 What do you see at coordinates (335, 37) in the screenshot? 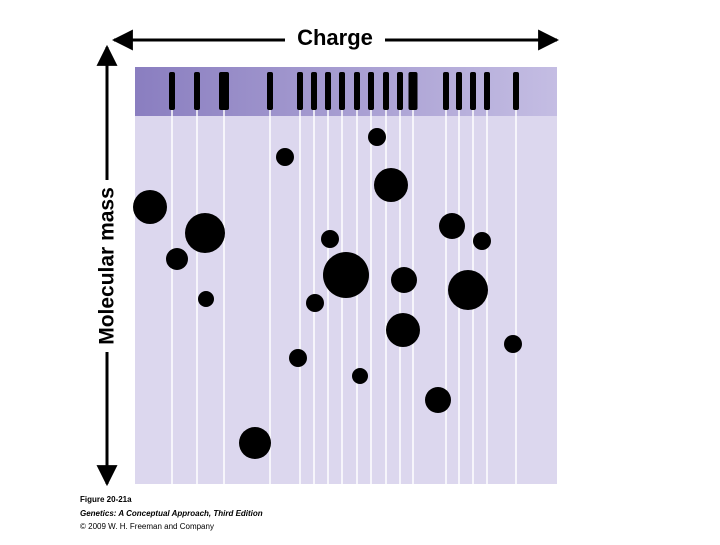
I see `charge-label: Charge` at bounding box center [335, 37].